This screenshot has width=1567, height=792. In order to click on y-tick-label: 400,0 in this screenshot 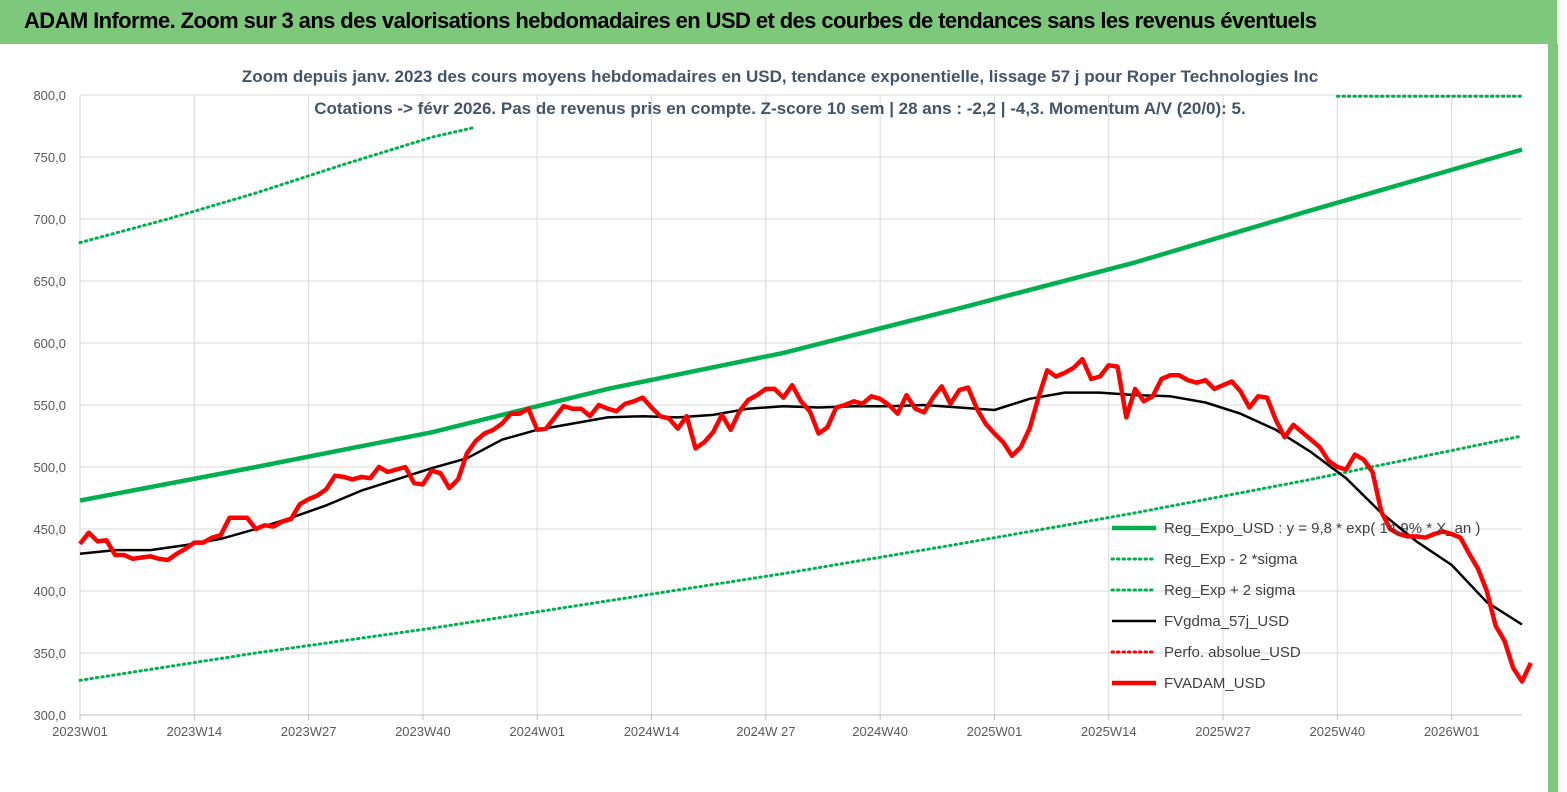, I will do `click(49, 591)`.